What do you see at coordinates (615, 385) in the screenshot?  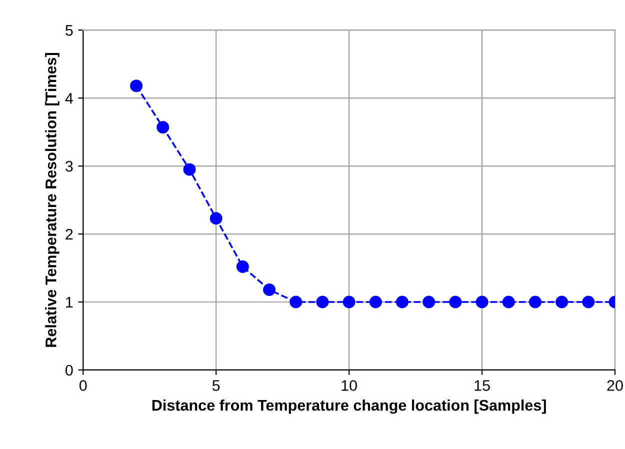 I see `x-tick-label: 20` at bounding box center [615, 385].